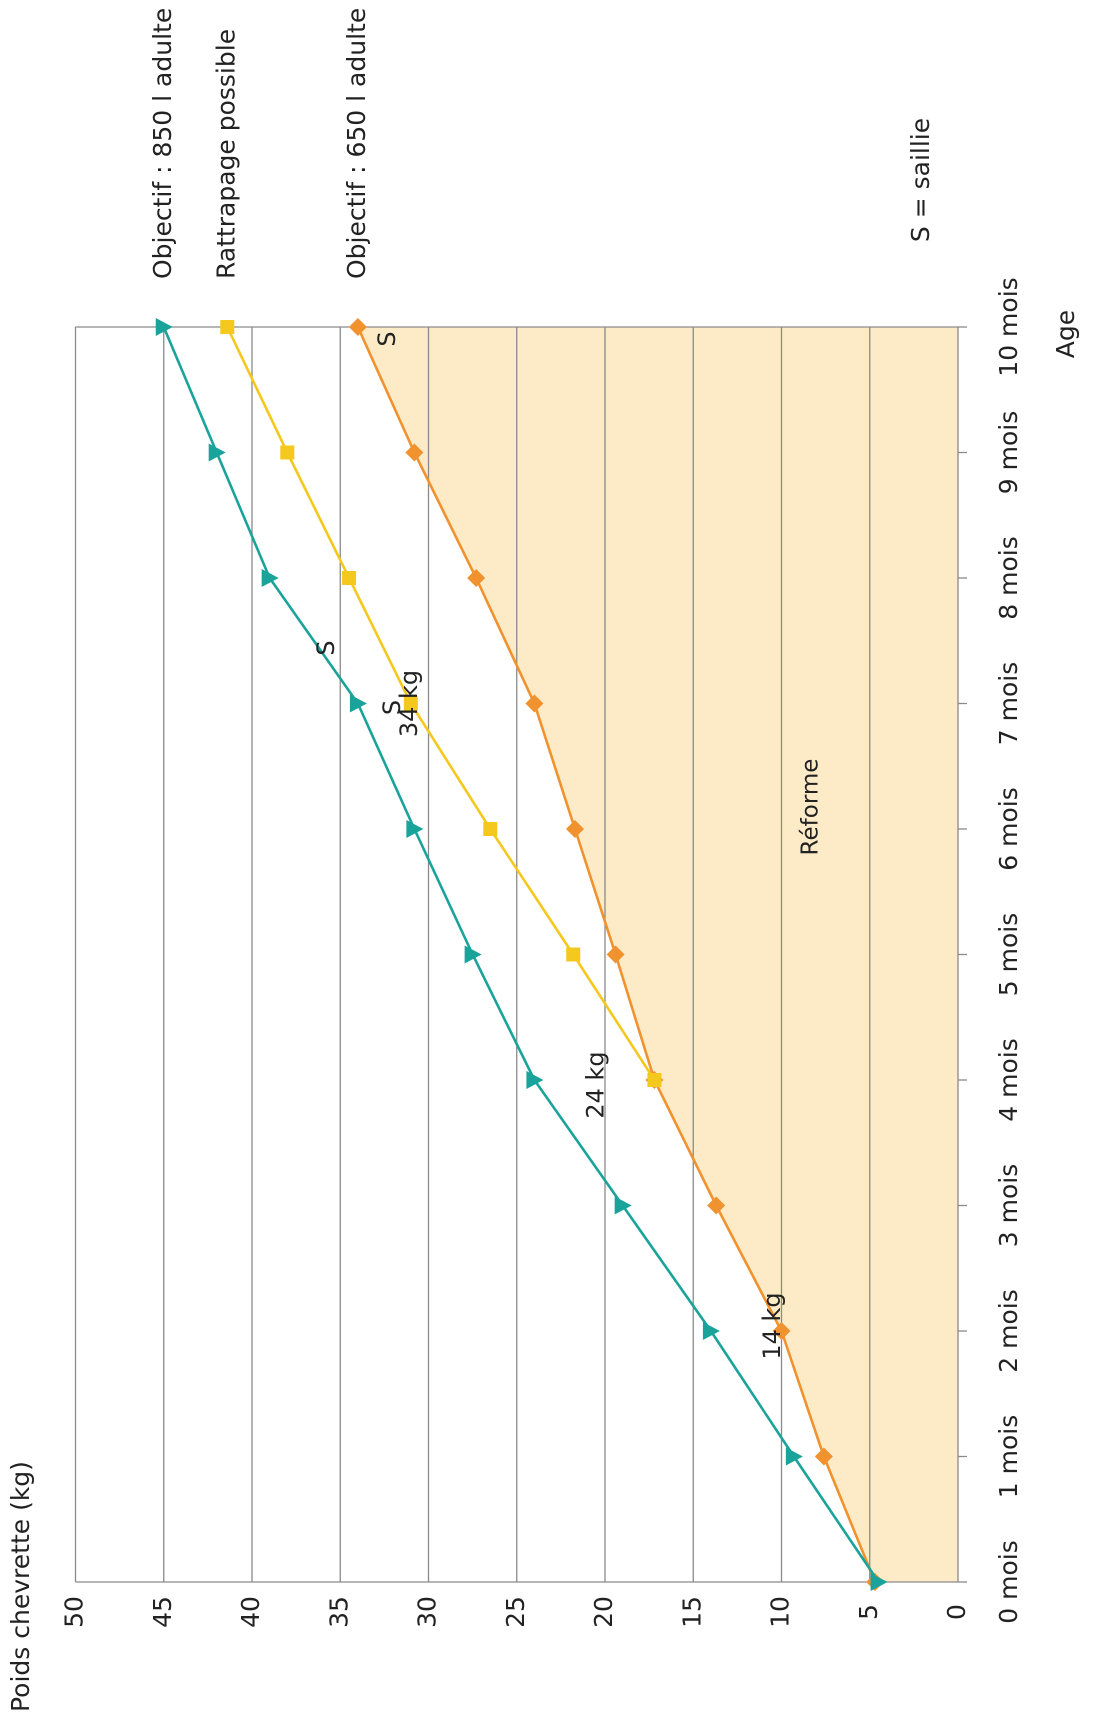 This screenshot has width=1097, height=1720. What do you see at coordinates (956, 1612) in the screenshot?
I see `y-tick-label: 0` at bounding box center [956, 1612].